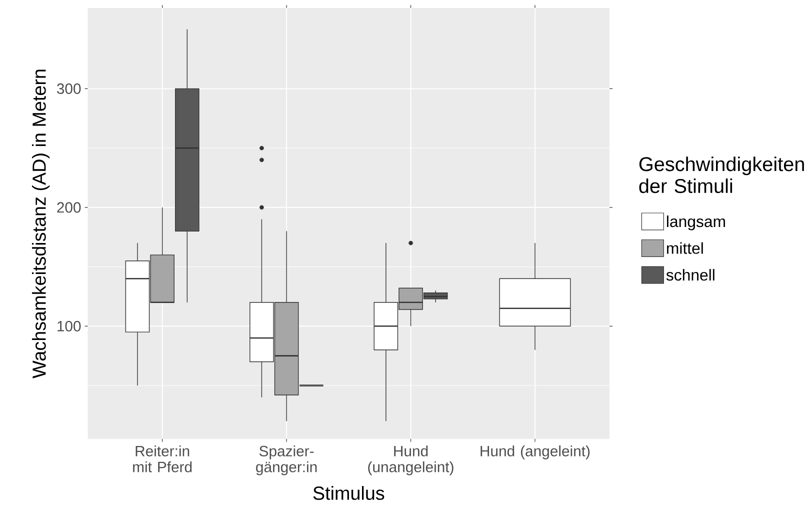 The width and height of the screenshot is (808, 516). What do you see at coordinates (68, 89) in the screenshot?
I see `y-tick-label: 300` at bounding box center [68, 89].